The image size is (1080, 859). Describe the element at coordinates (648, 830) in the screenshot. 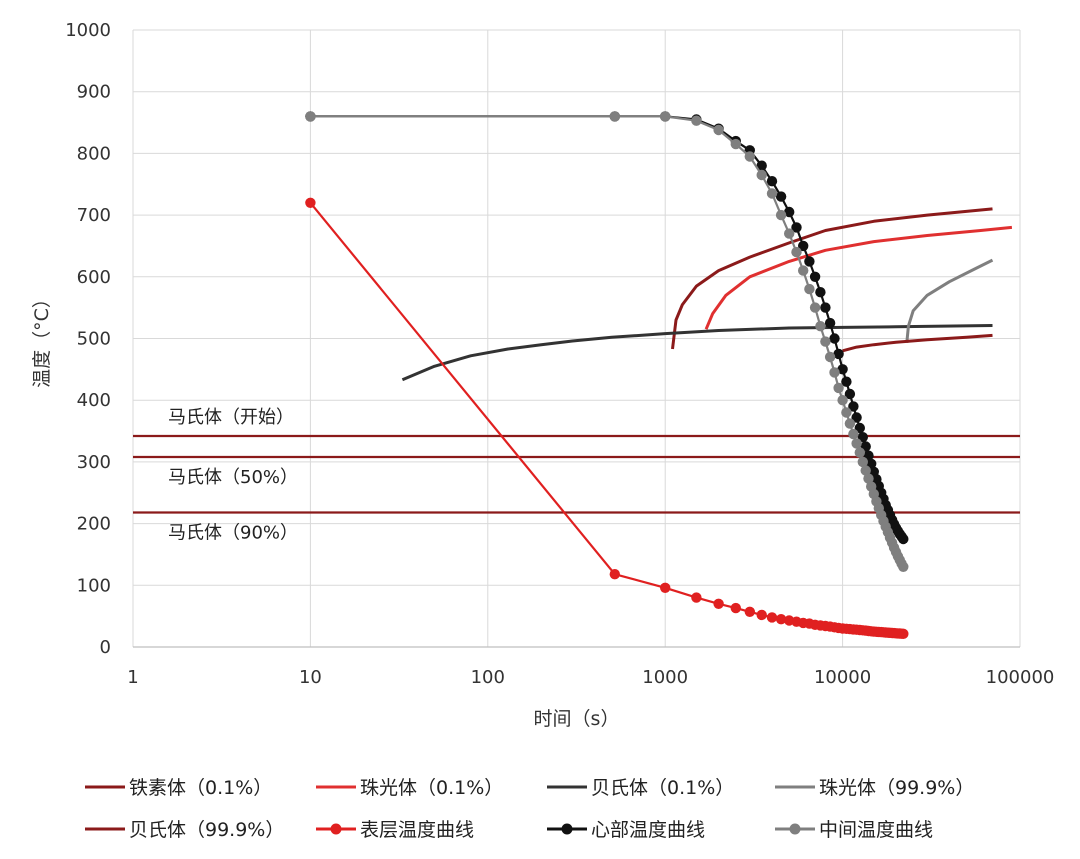

I see `legend-label: 心部温度曲线` at that location.